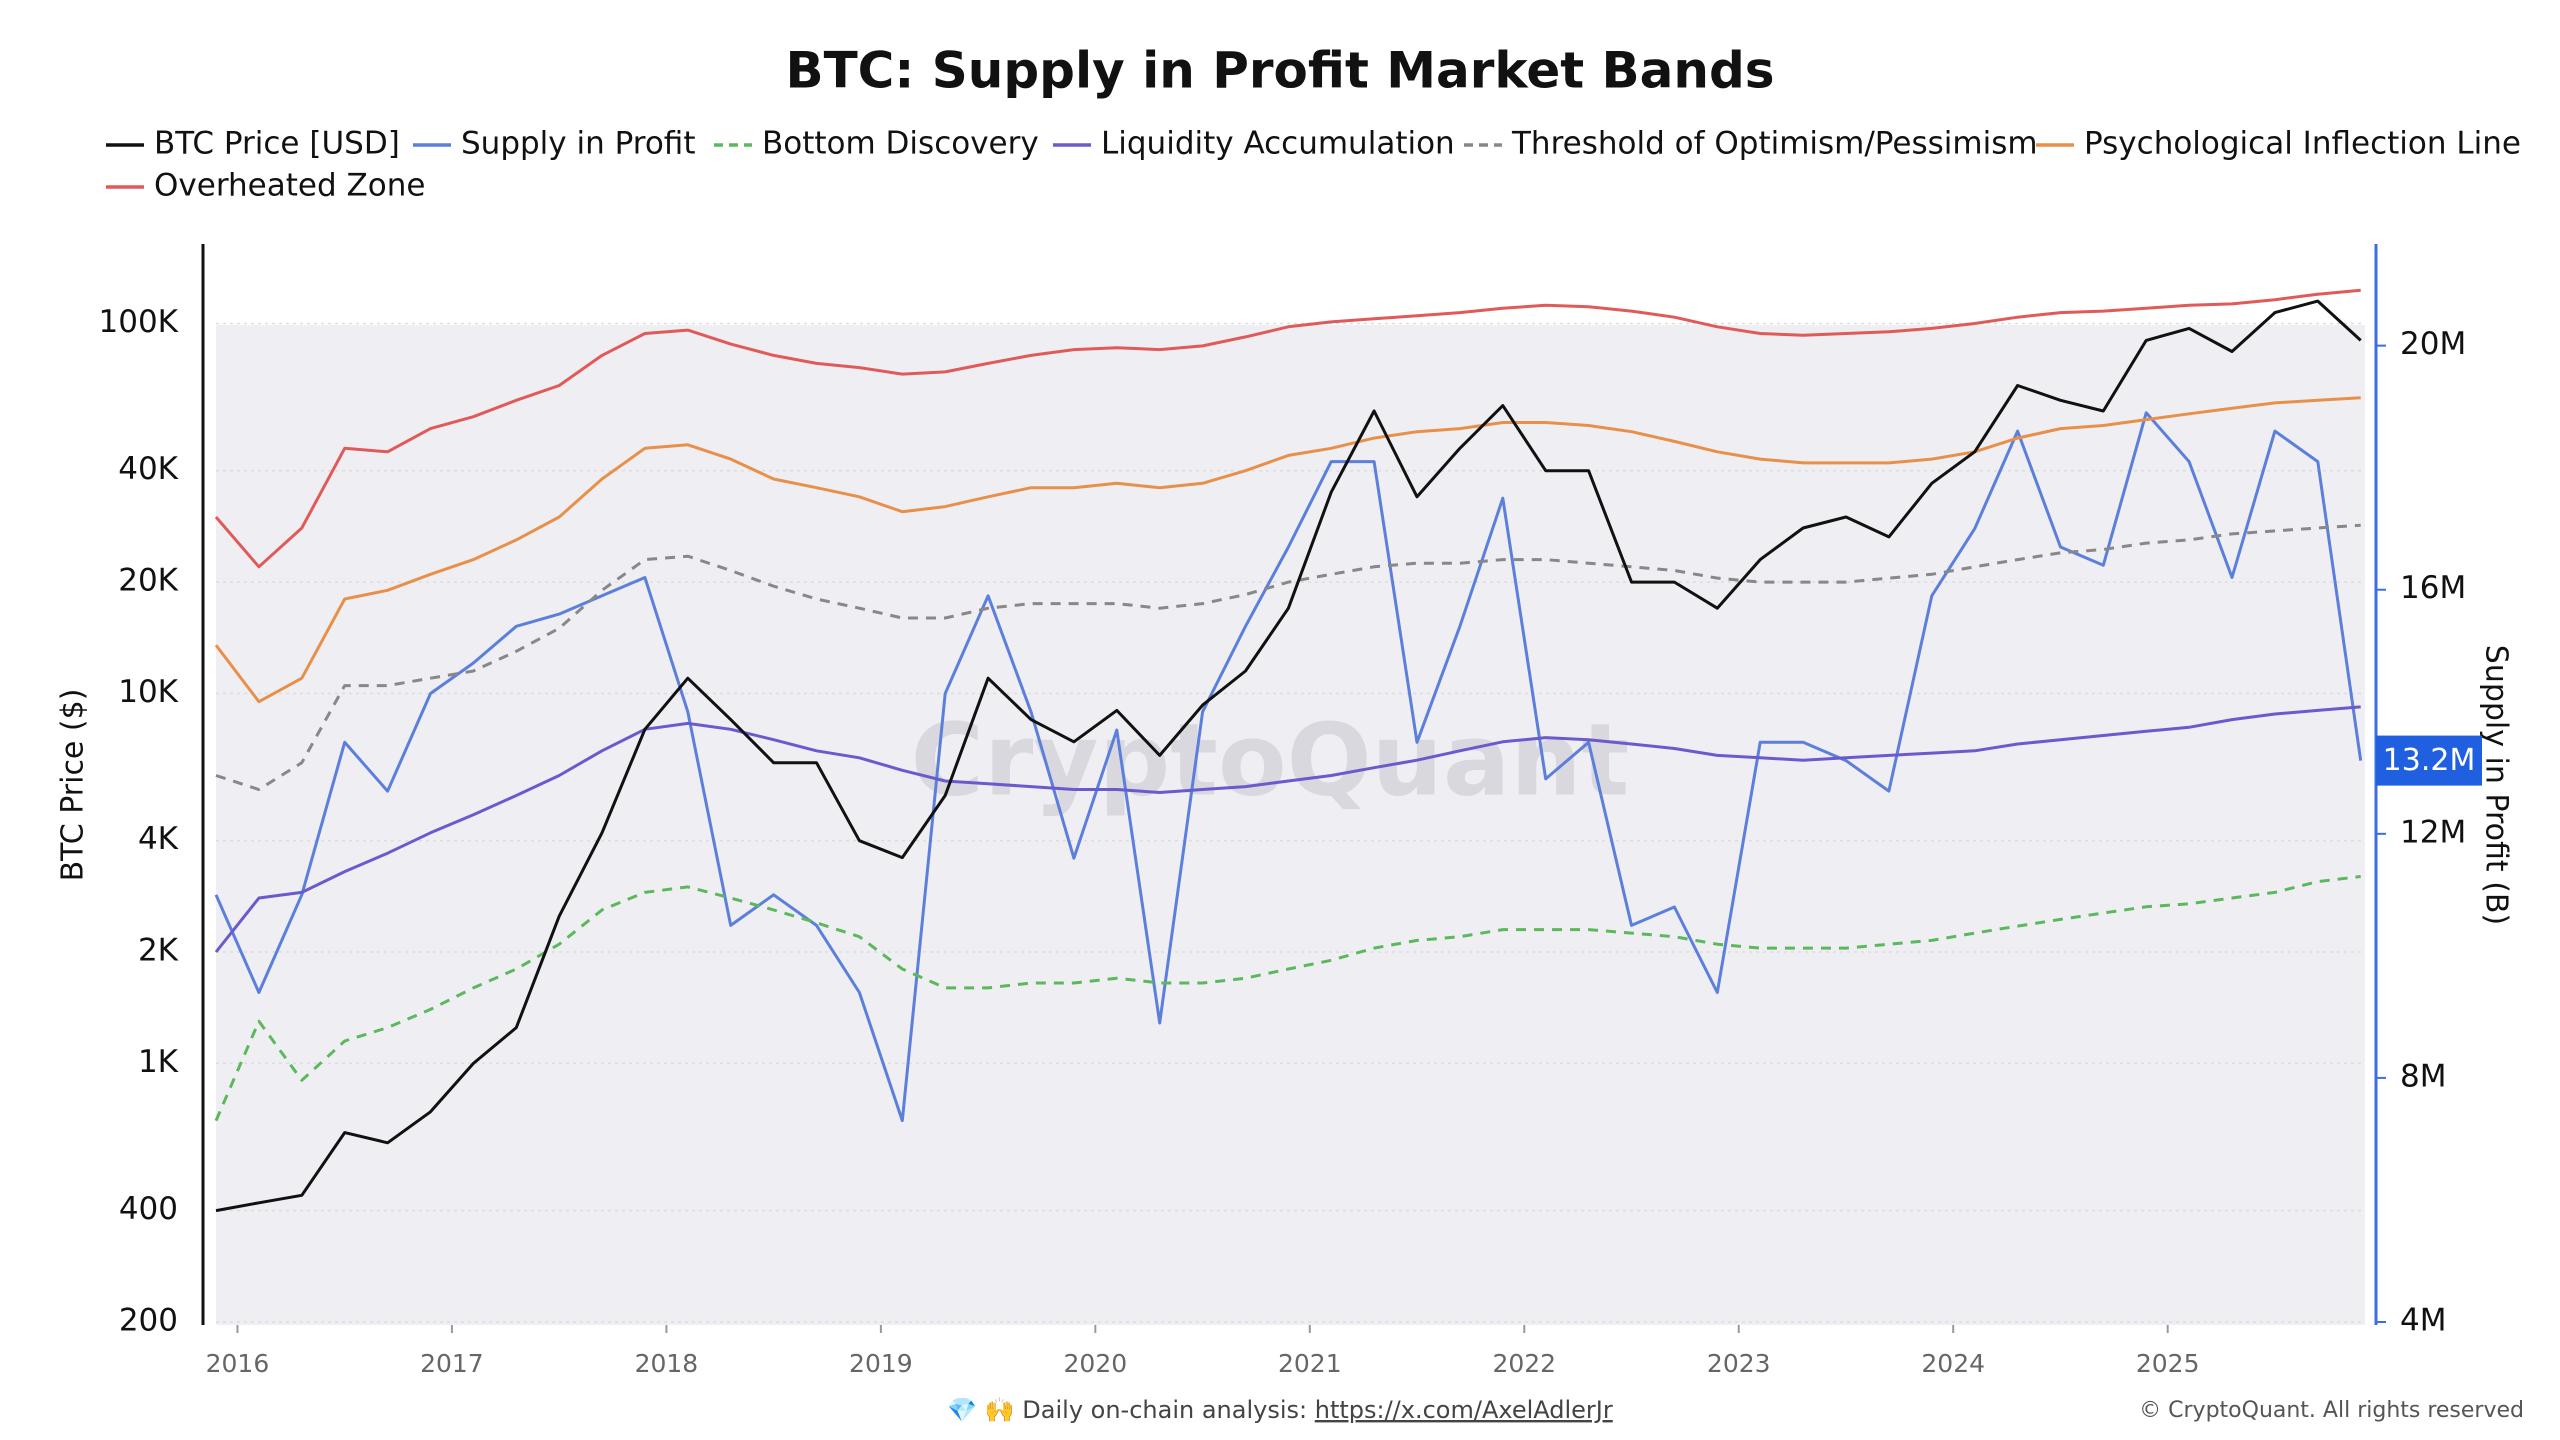 This screenshot has width=2560, height=1440. I want to click on y2-tick-label: 16M, so click(2433, 588).